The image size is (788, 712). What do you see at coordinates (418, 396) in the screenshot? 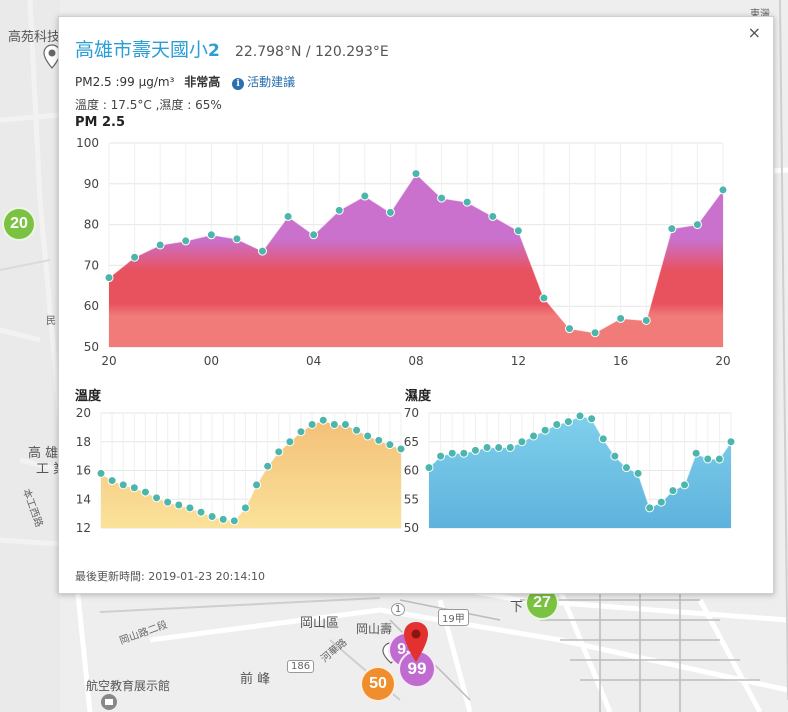
I see `humidity-chart-title: 濕度` at bounding box center [418, 396].